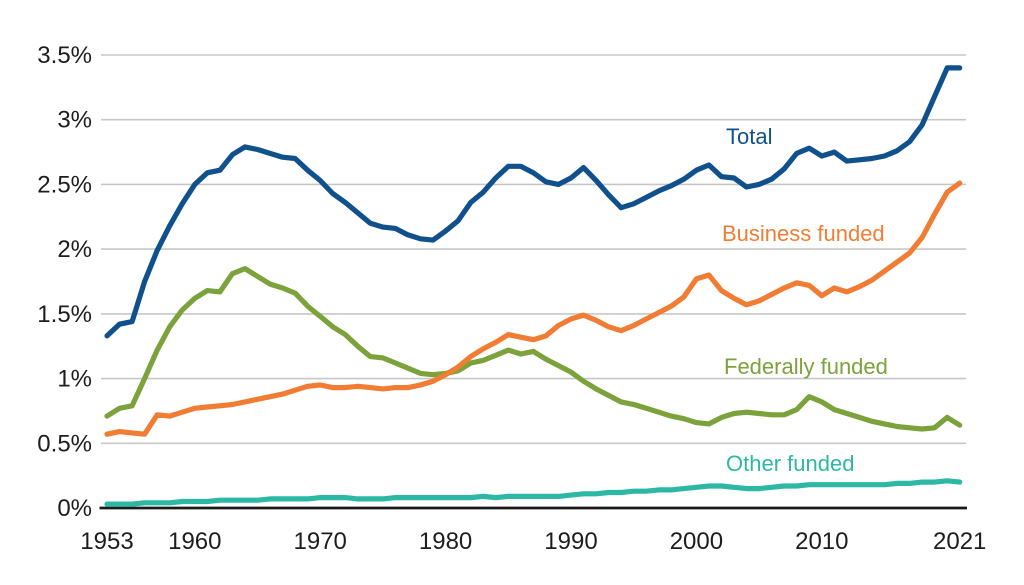 The height and width of the screenshot is (585, 1024). Describe the element at coordinates (74, 379) in the screenshot. I see `y-tick-label: 1%` at that location.